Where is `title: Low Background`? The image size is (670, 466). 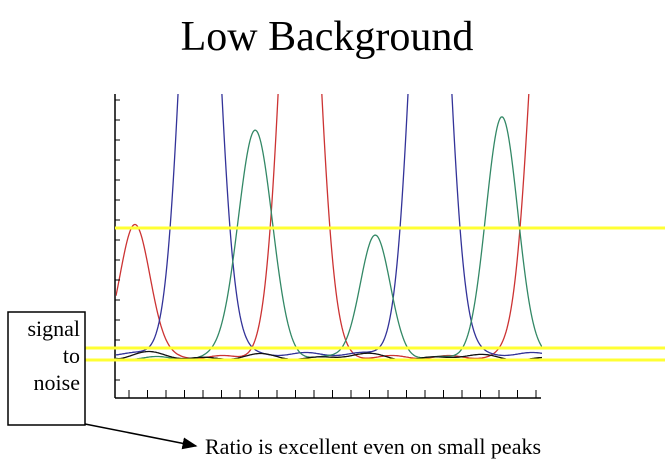 title: Low Background is located at coordinates (327, 37).